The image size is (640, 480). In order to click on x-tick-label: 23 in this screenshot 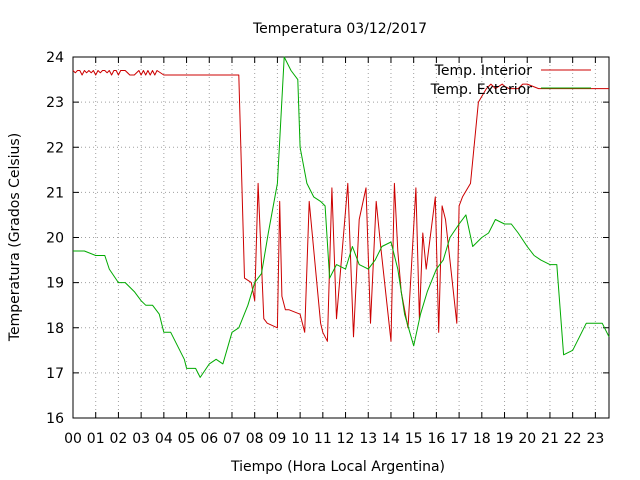, I will do `click(595, 439)`.